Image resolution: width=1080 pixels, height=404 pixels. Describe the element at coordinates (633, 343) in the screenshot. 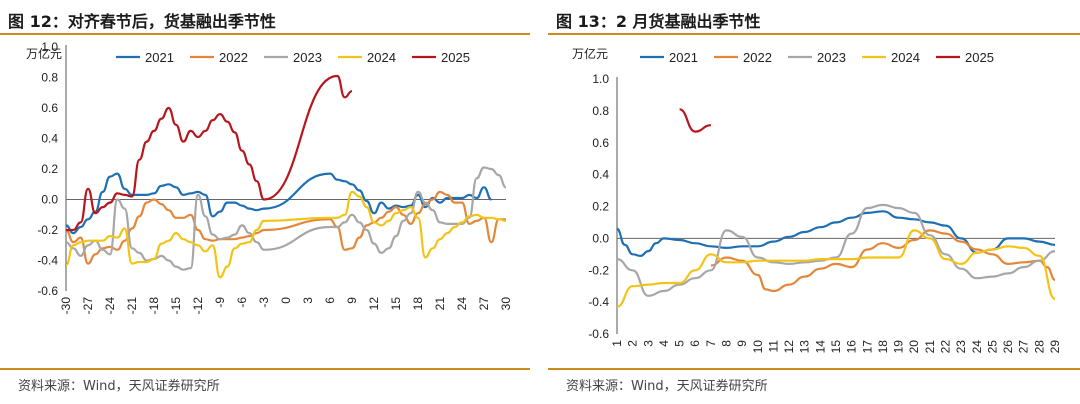

I see `x-tick-label: 2` at that location.